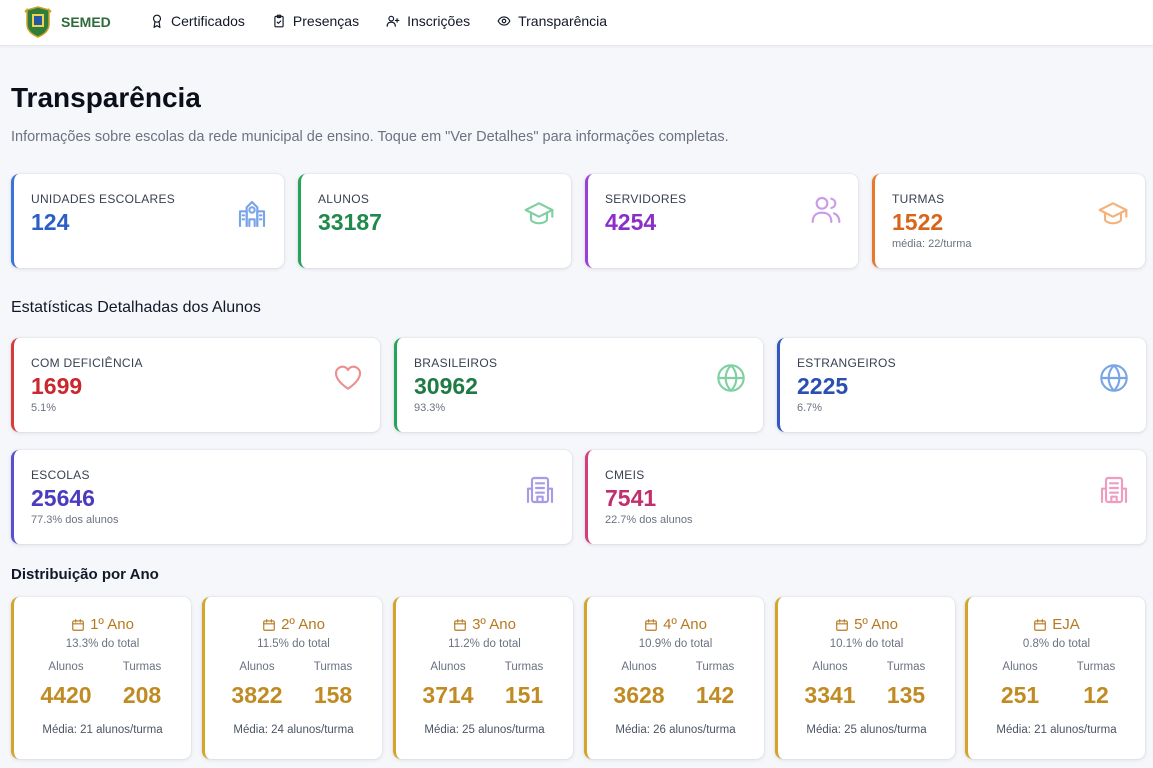 This screenshot has height=768, width=1153. What do you see at coordinates (38, 22) in the screenshot?
I see `semed-logo` at bounding box center [38, 22].